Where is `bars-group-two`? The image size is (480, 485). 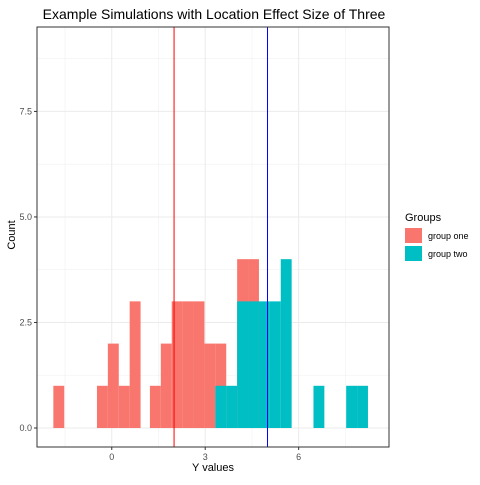 bars-group-two is located at coordinates (291, 344).